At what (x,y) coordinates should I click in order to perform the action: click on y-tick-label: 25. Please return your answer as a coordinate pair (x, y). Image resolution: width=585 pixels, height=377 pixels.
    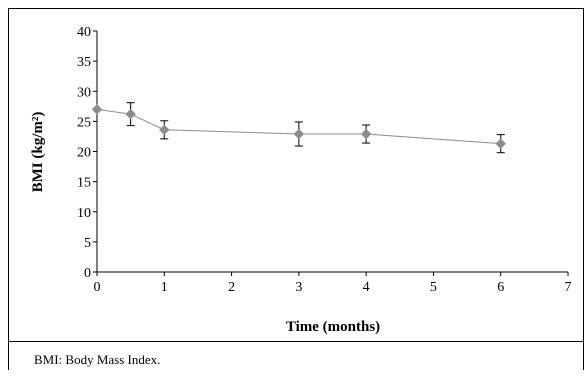
    Looking at the image, I should click on (84, 122).